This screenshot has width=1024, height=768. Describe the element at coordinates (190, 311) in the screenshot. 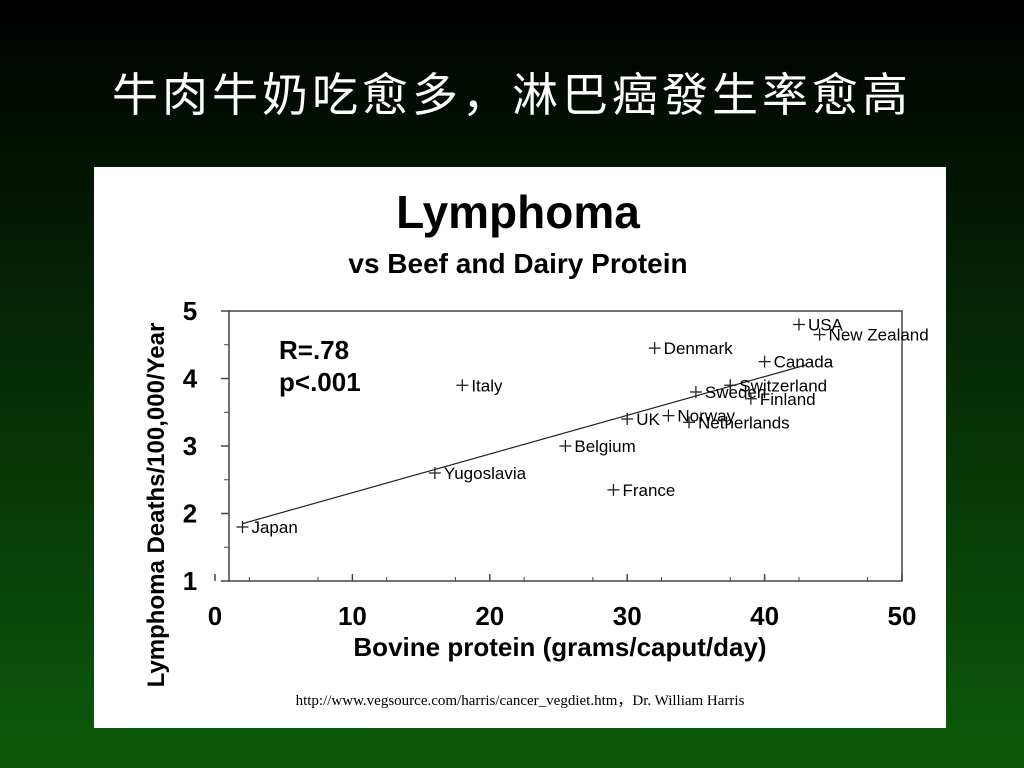

I see `y-tick-label: 5` at that location.